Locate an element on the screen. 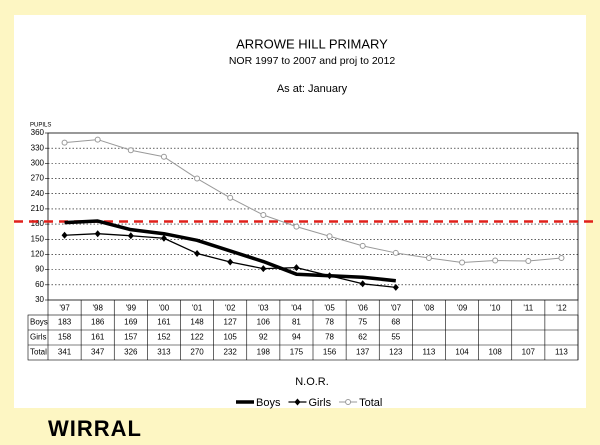 Image resolution: width=600 pixels, height=445 pixels. y-tick-label: 270 is located at coordinates (38, 178).